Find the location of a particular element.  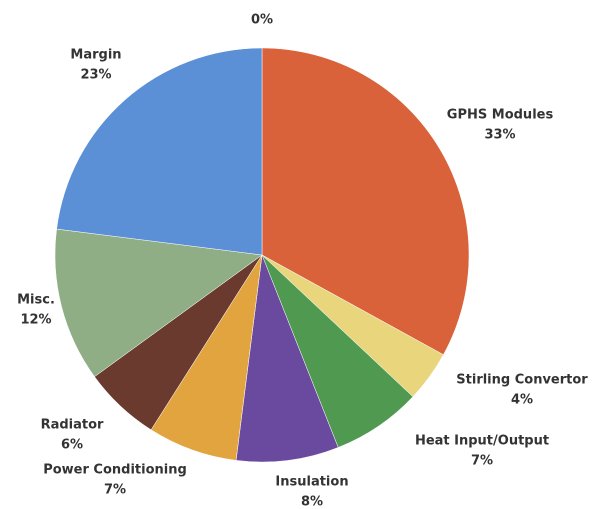

slice-label: Radiator is located at coordinates (72, 425).